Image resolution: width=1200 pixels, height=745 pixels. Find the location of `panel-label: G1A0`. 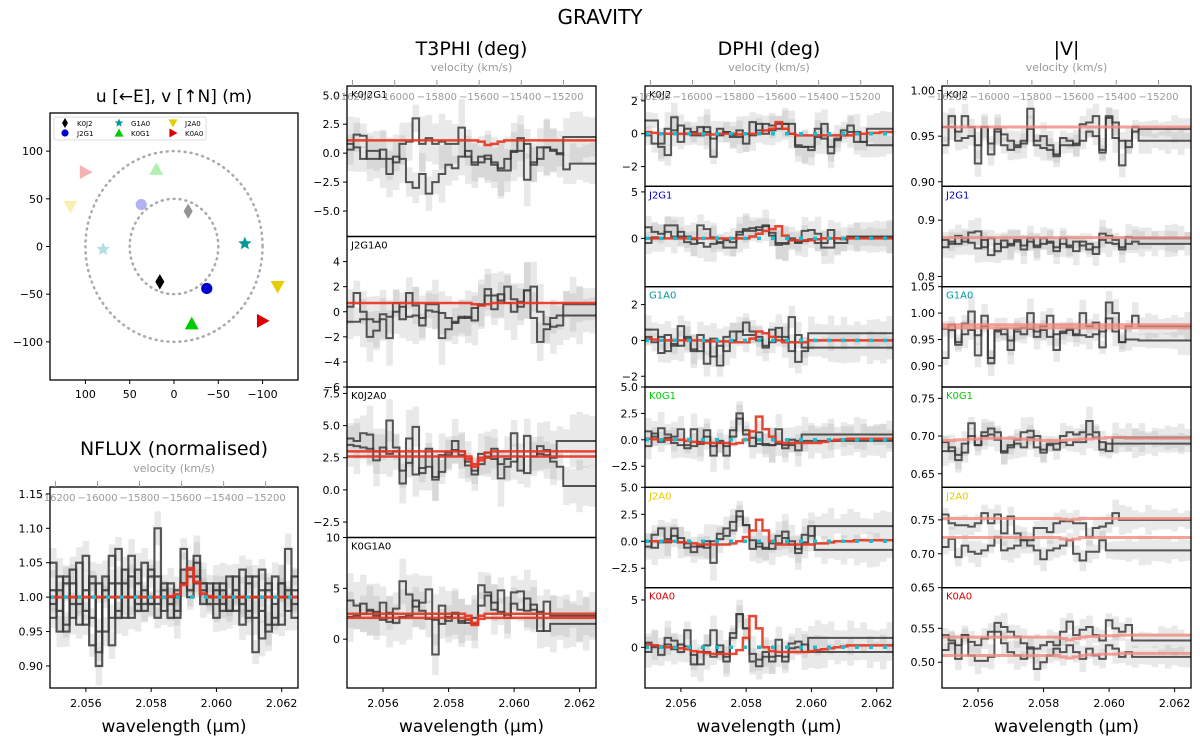

panel-label: G1A0 is located at coordinates (662, 296).